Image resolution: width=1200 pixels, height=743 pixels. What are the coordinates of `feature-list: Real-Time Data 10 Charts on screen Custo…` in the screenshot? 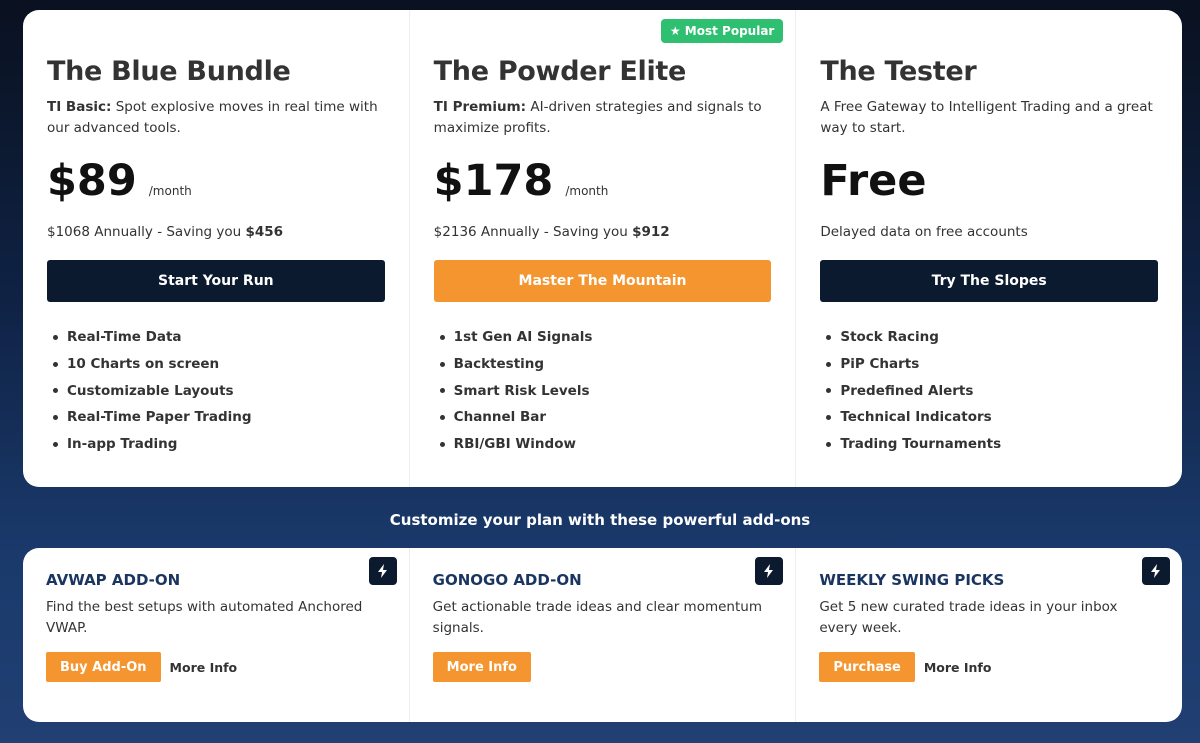 It's located at (216, 390).